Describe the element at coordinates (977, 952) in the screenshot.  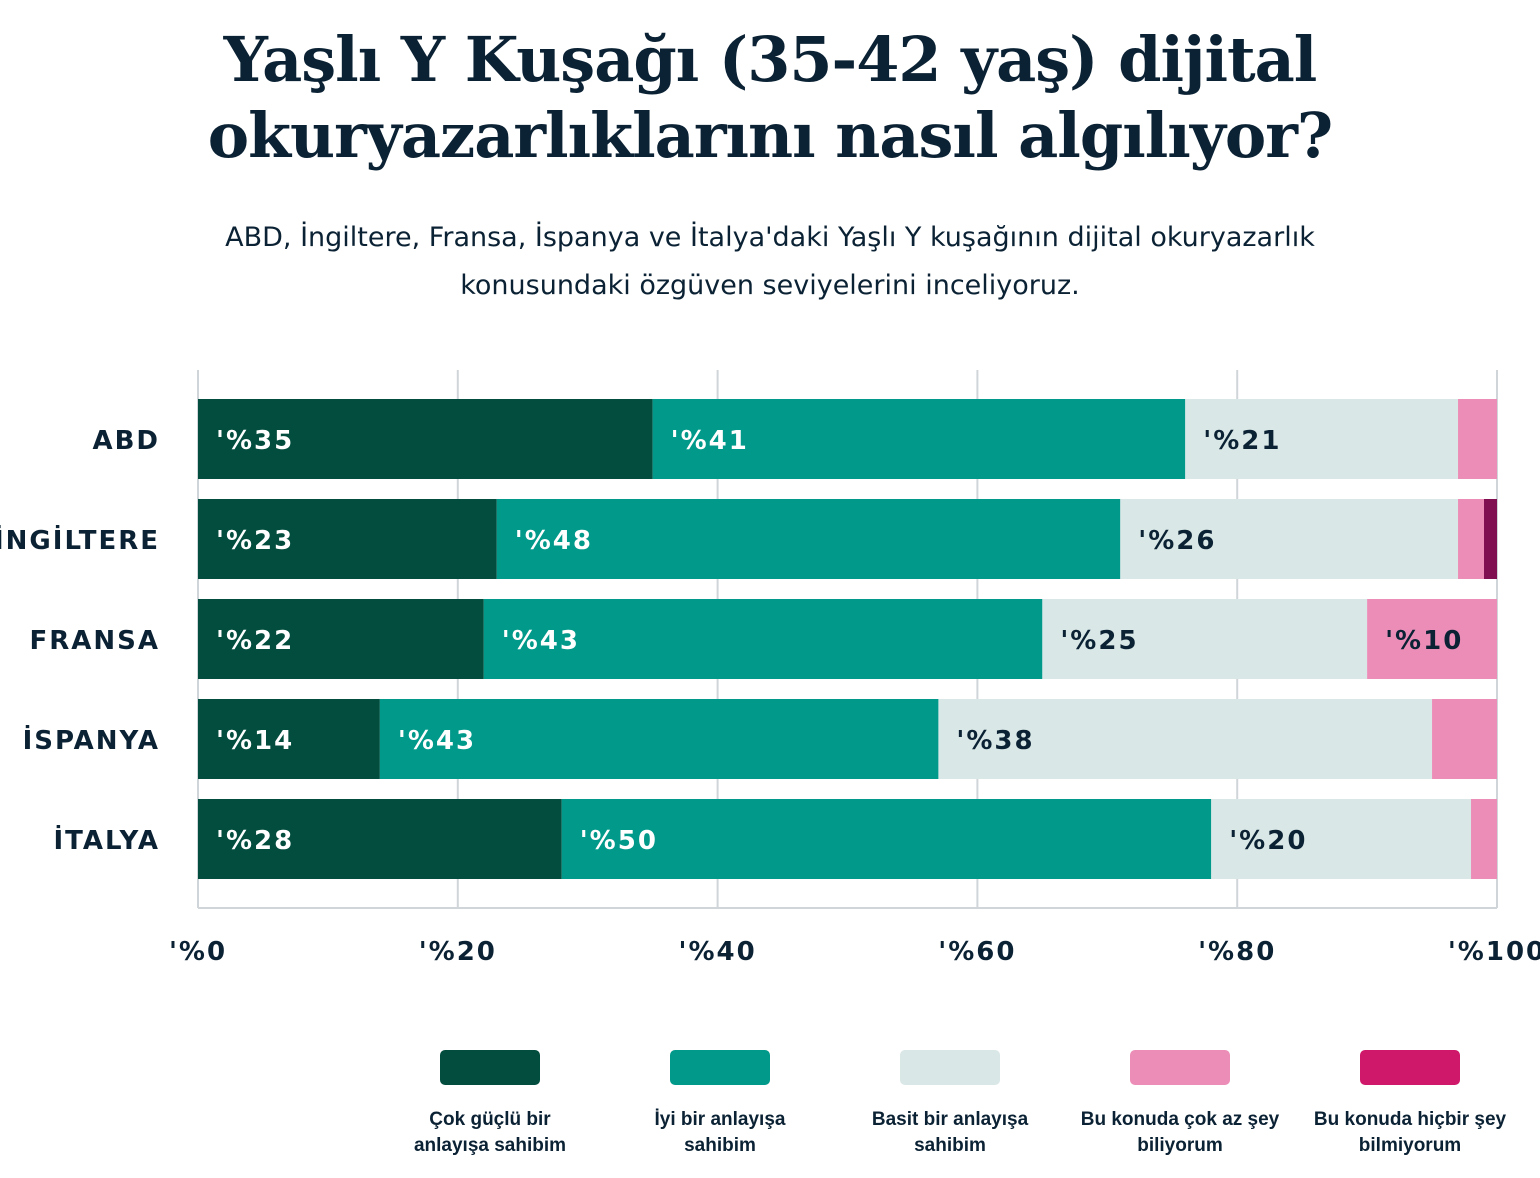
I see `x-tick-label: '%60` at that location.